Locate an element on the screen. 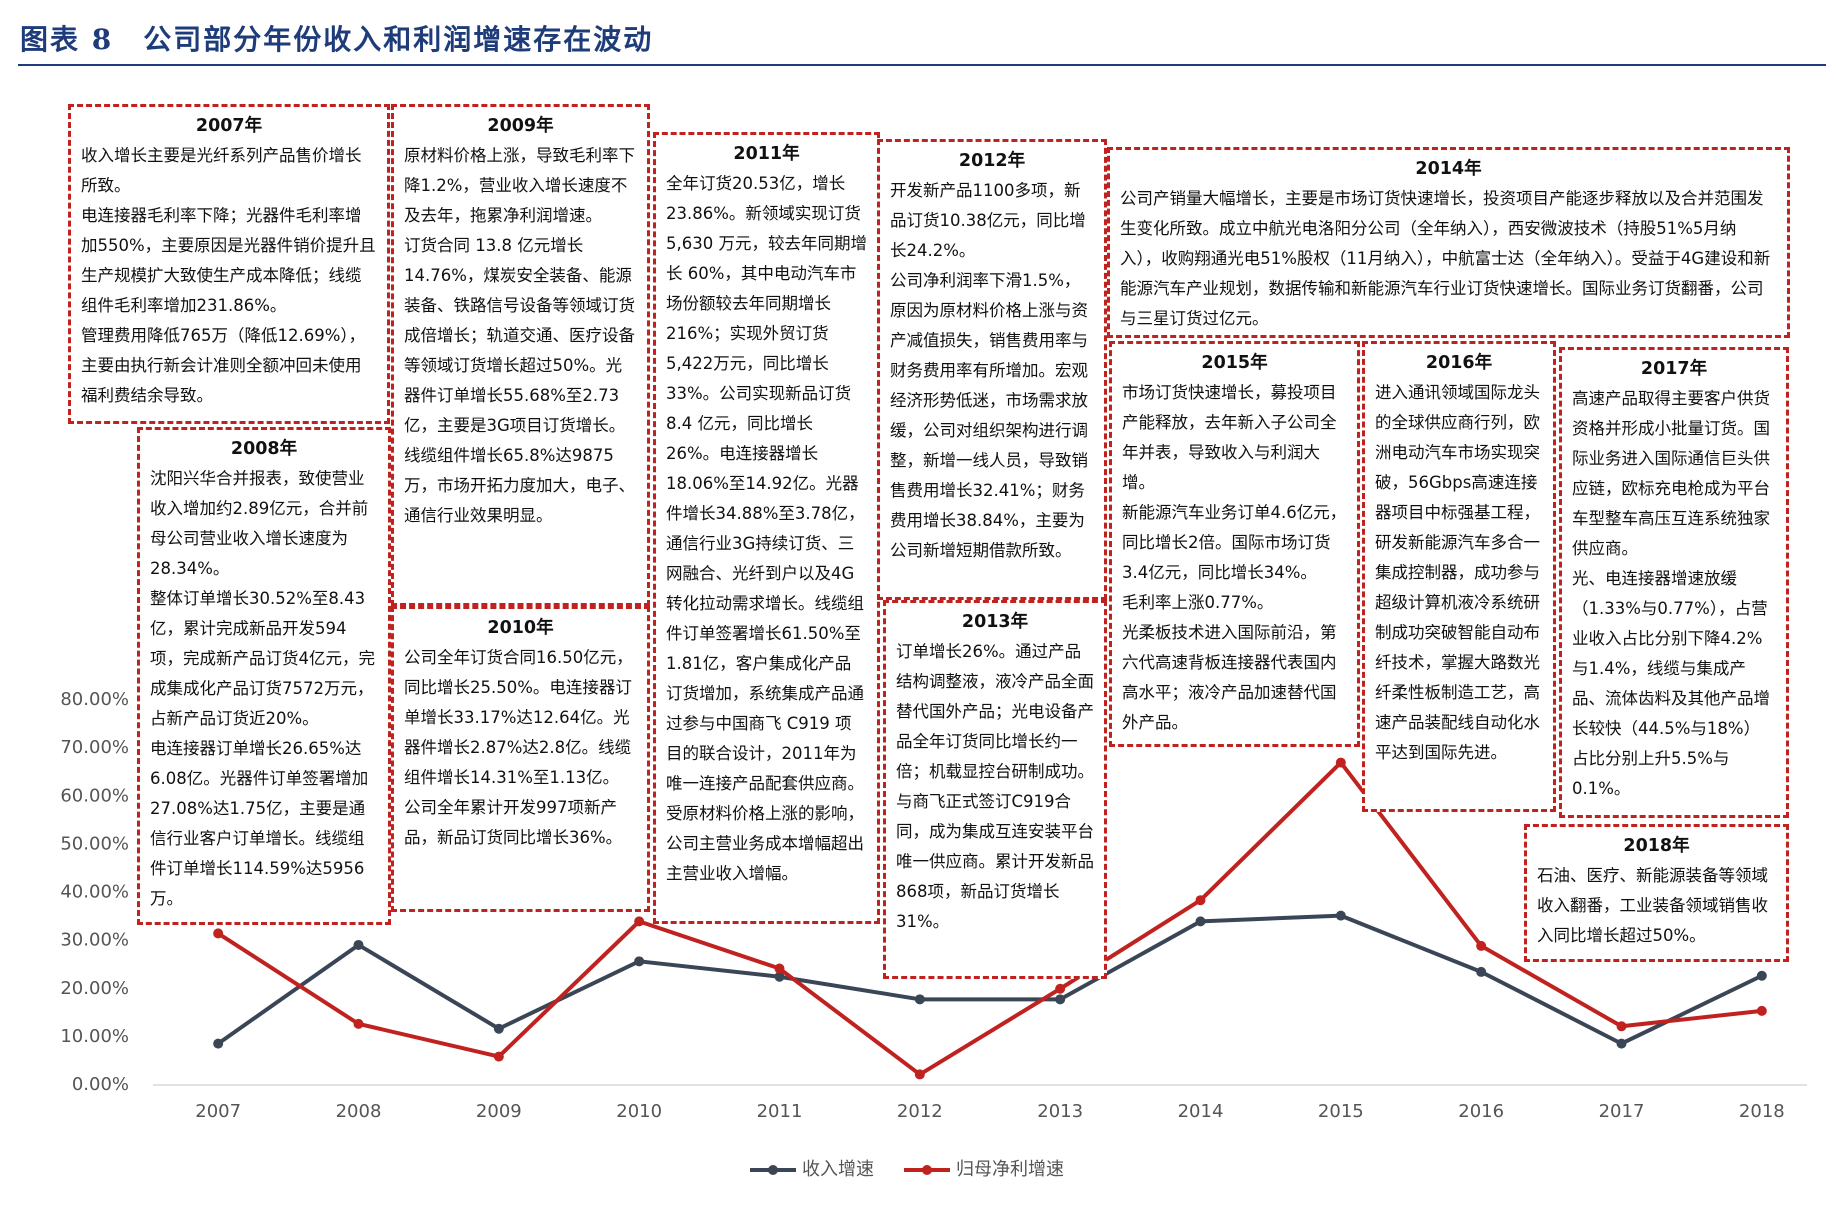 The image size is (1836, 1208). annotation-title: 2013年 is located at coordinates (995, 622).